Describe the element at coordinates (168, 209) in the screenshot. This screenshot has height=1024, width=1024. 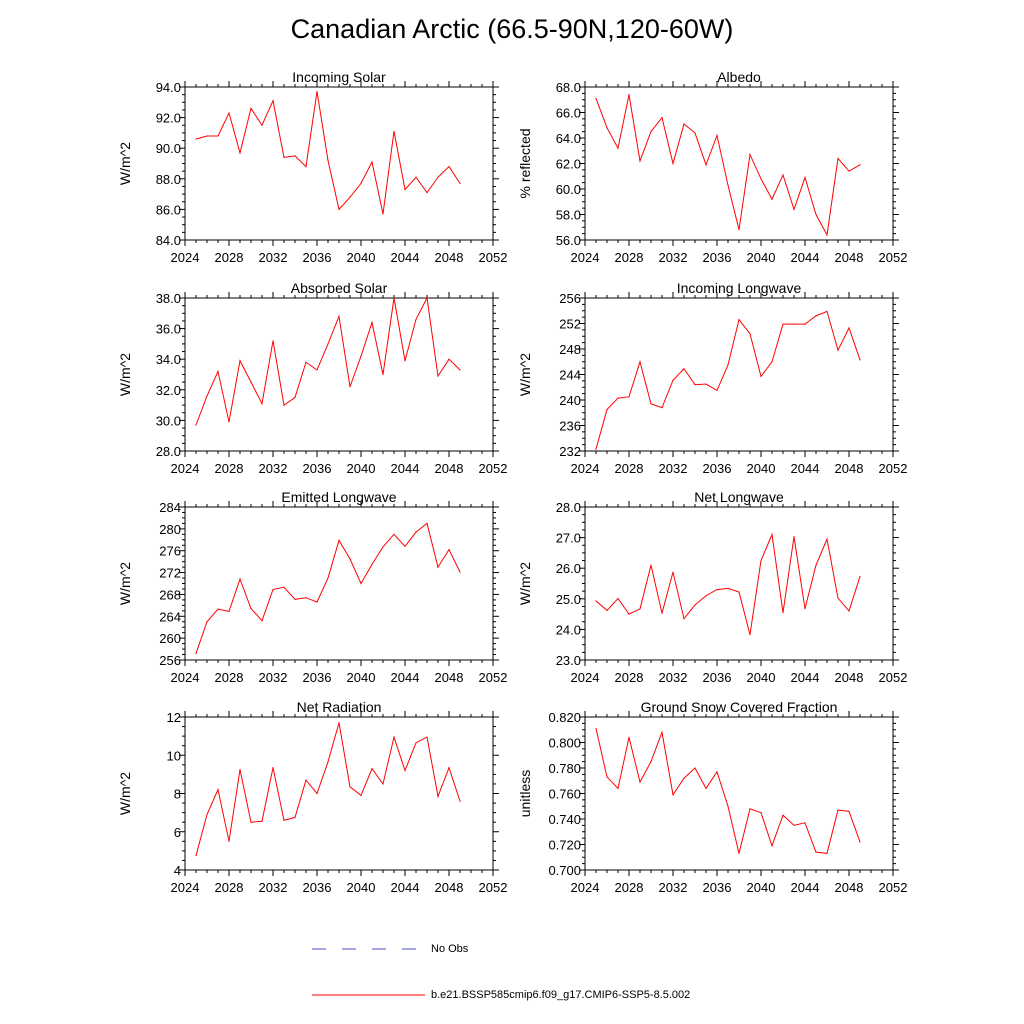
I see `y-tick-label: 86.0` at that location.